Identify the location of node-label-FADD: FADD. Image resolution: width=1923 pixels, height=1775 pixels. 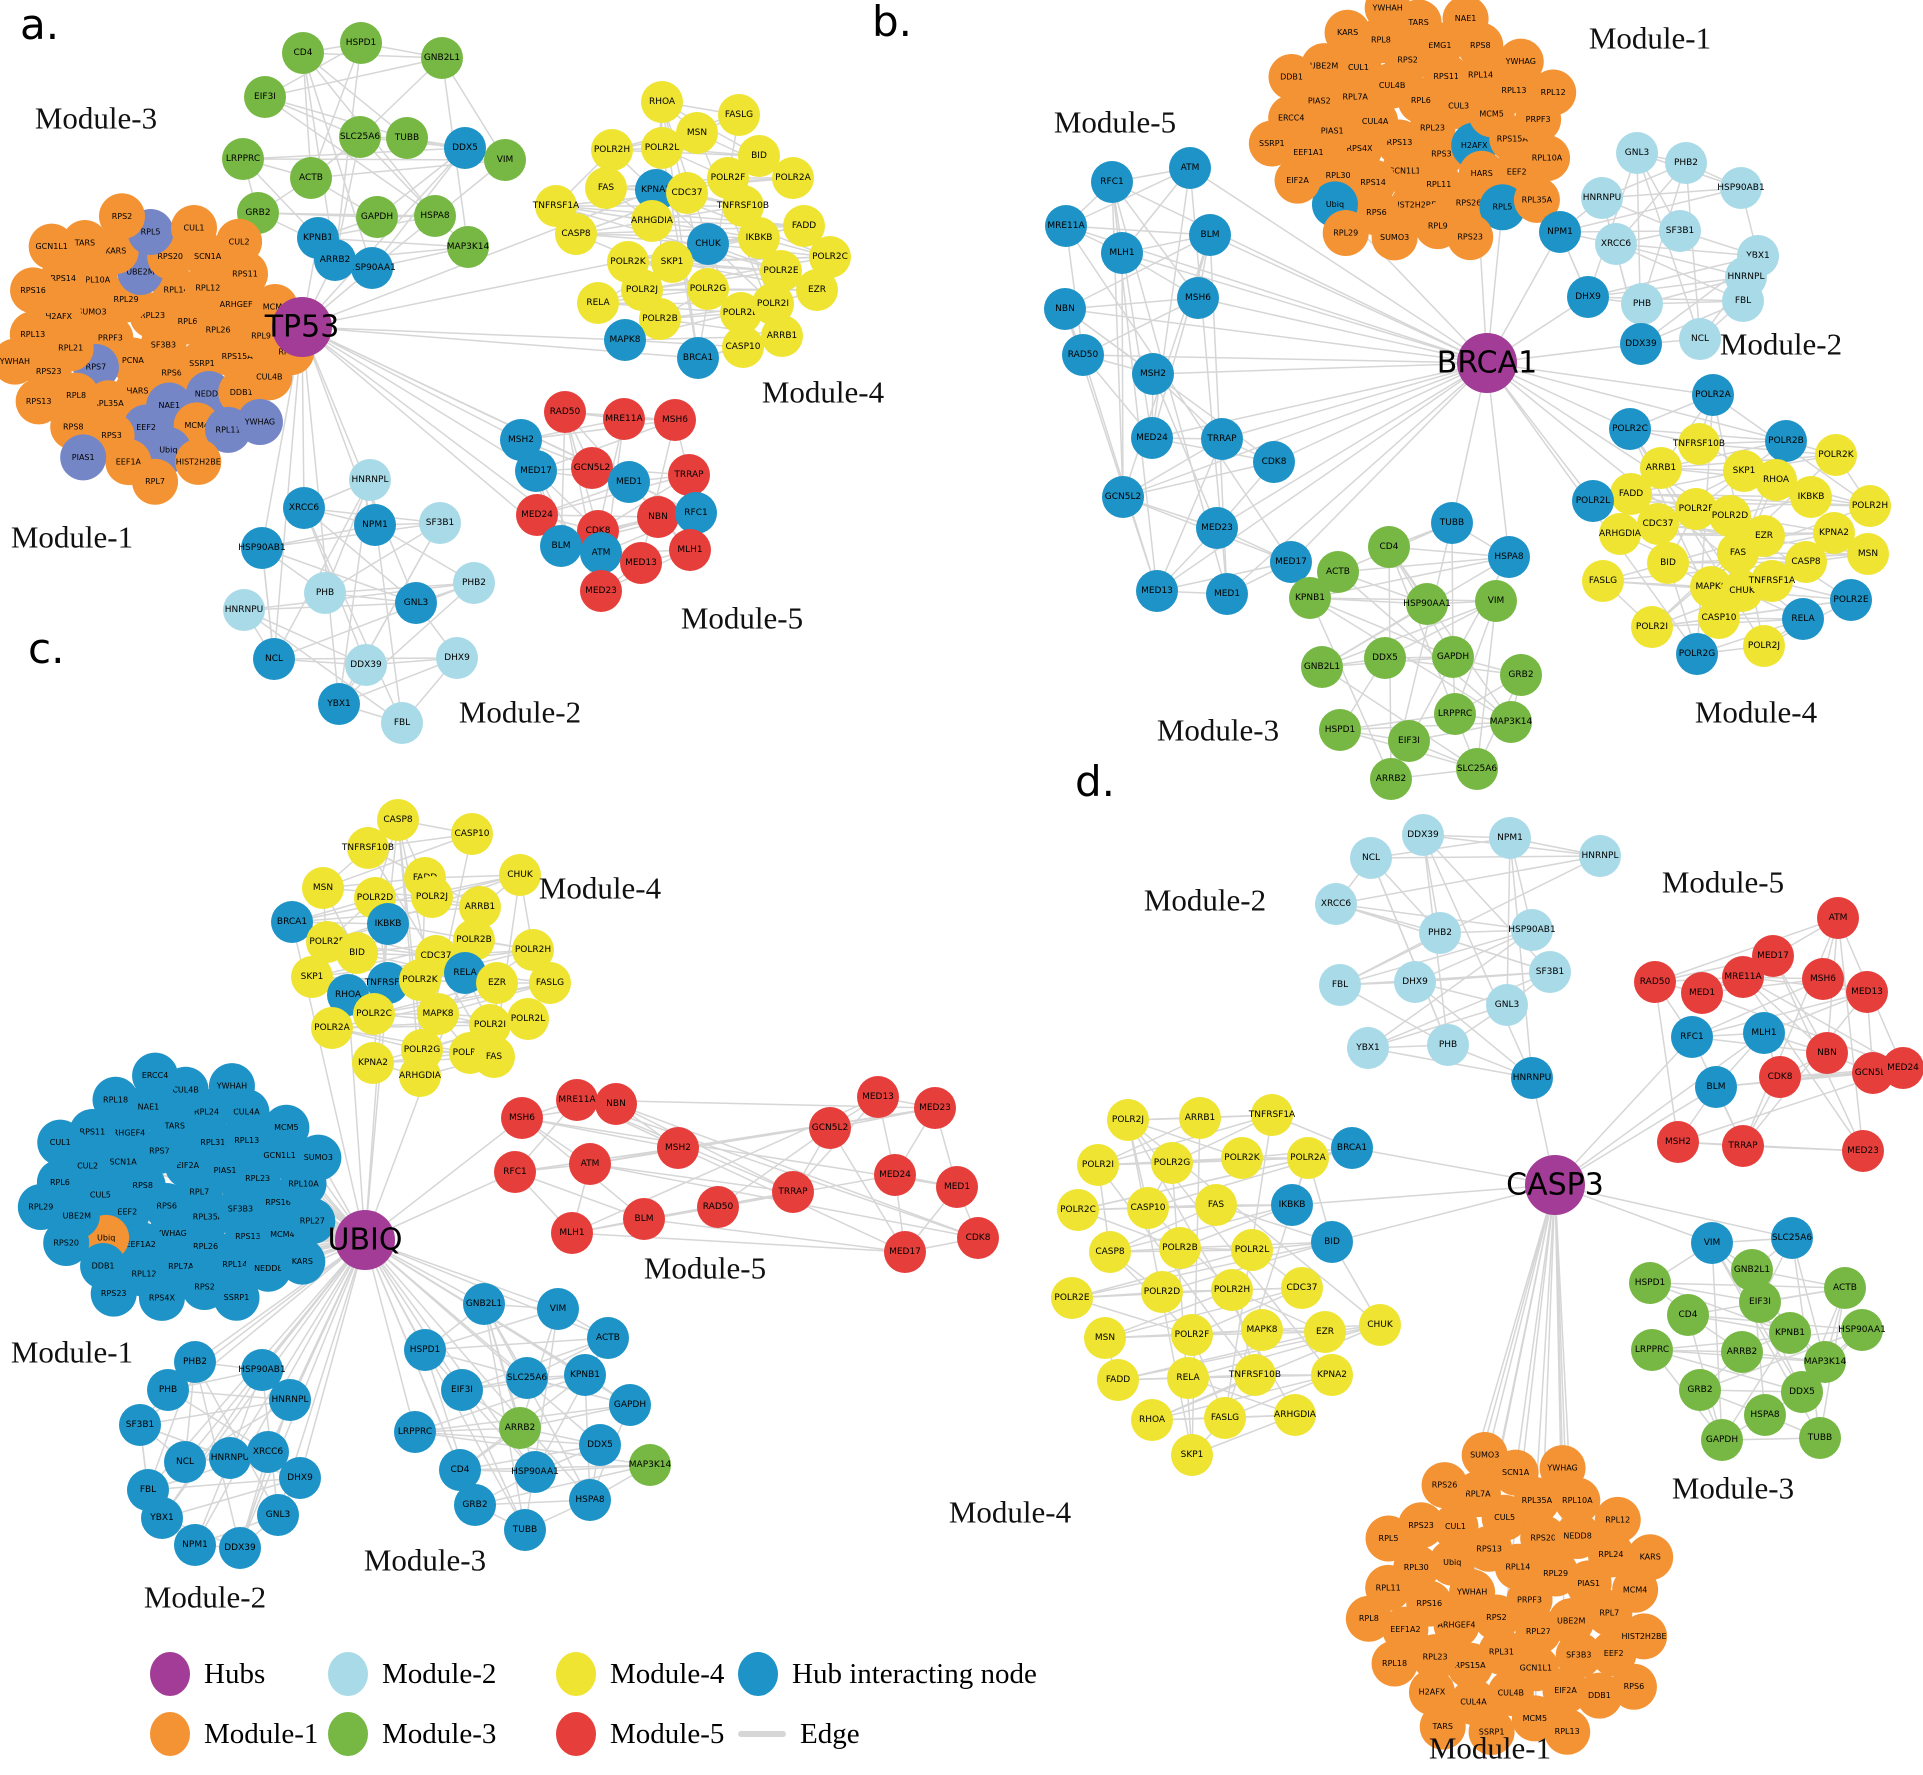
(1631, 494).